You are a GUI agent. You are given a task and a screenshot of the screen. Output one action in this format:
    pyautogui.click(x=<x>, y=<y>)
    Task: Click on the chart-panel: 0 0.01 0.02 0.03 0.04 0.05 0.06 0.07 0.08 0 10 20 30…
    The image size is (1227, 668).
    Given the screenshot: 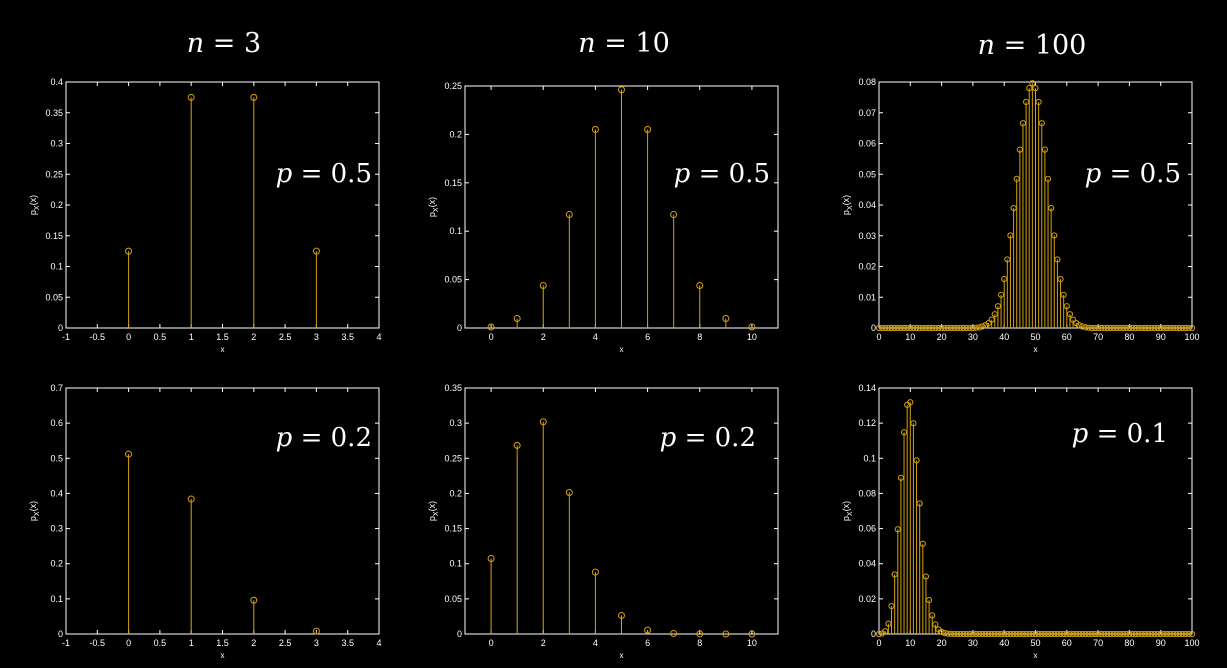 What is the action you would take?
    pyautogui.click(x=1020, y=215)
    